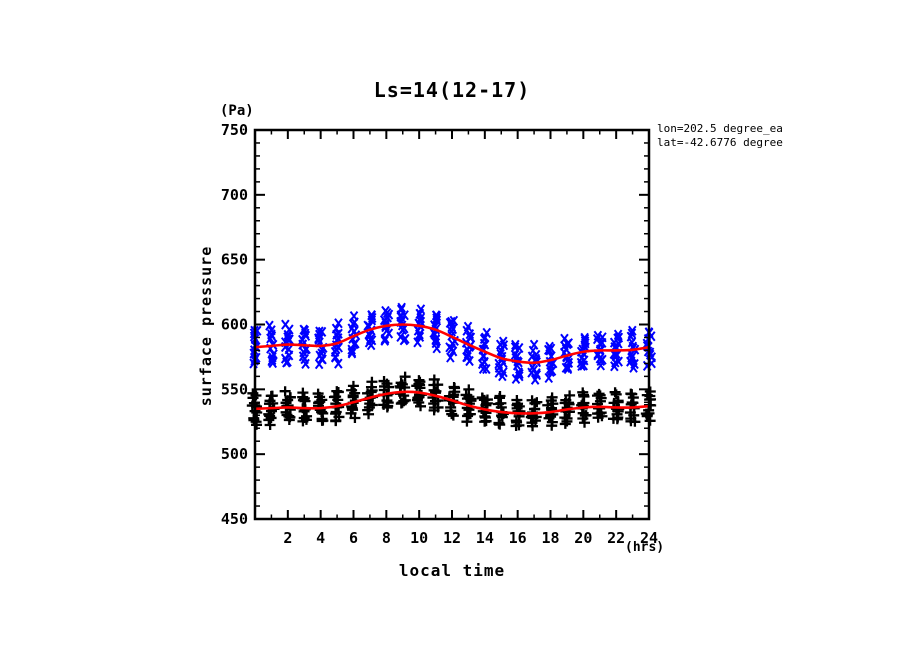 This screenshot has height=654, width=904. What do you see at coordinates (649, 538) in the screenshot?
I see `x-tick-label: 24` at bounding box center [649, 538].